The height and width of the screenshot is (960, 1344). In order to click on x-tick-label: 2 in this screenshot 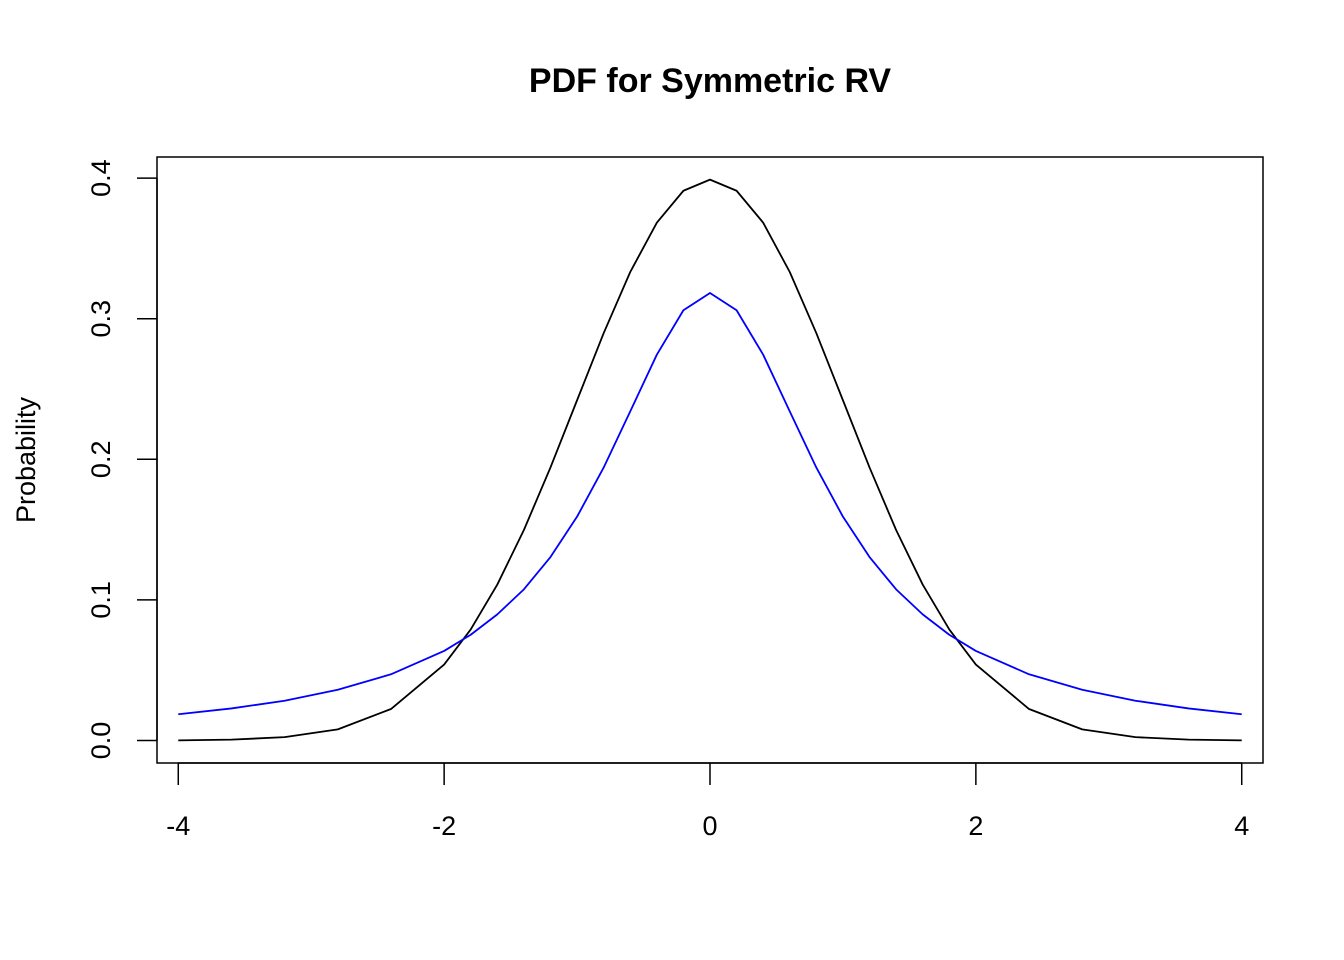, I will do `click(975, 826)`.